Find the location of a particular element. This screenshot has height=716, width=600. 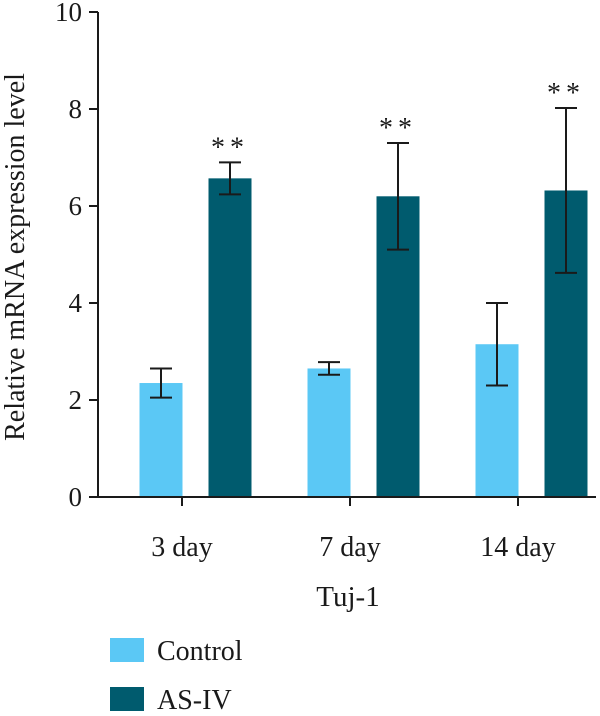

x-axis-label: Tuj-1 is located at coordinates (347, 597).